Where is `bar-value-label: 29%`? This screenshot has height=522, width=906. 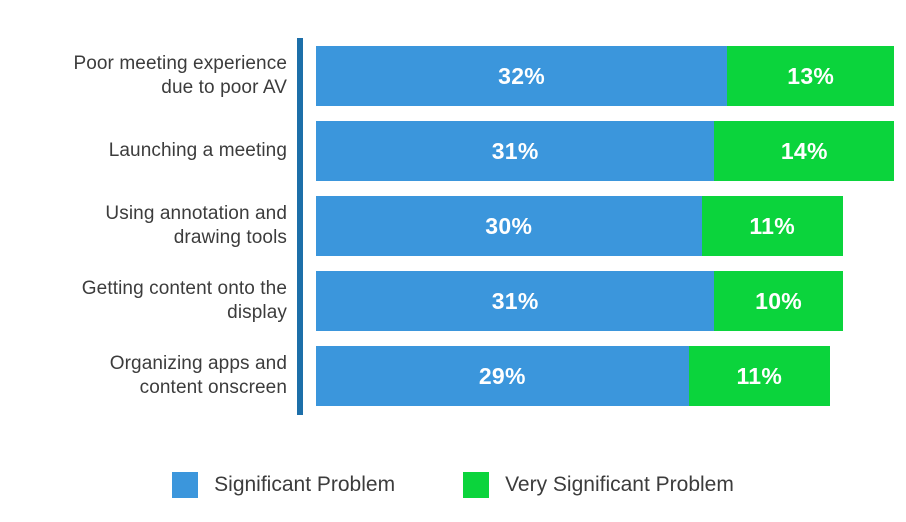 bar-value-label: 29% is located at coordinates (502, 375).